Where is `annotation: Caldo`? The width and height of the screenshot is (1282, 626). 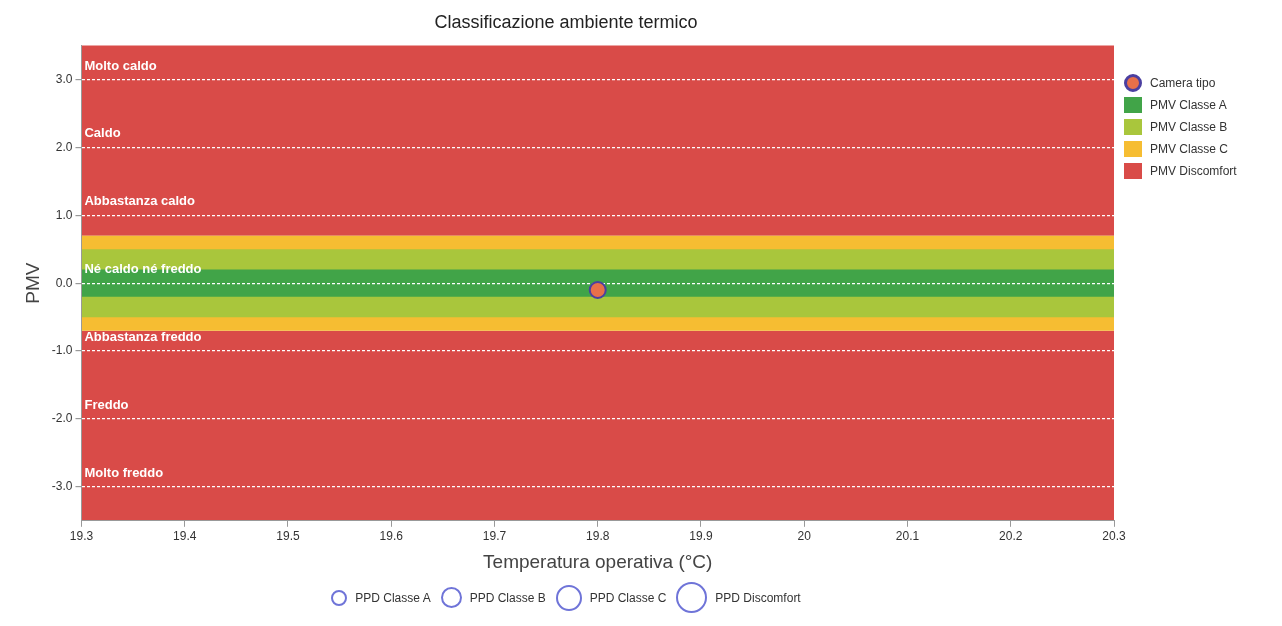 annotation: Caldo is located at coordinates (102, 133).